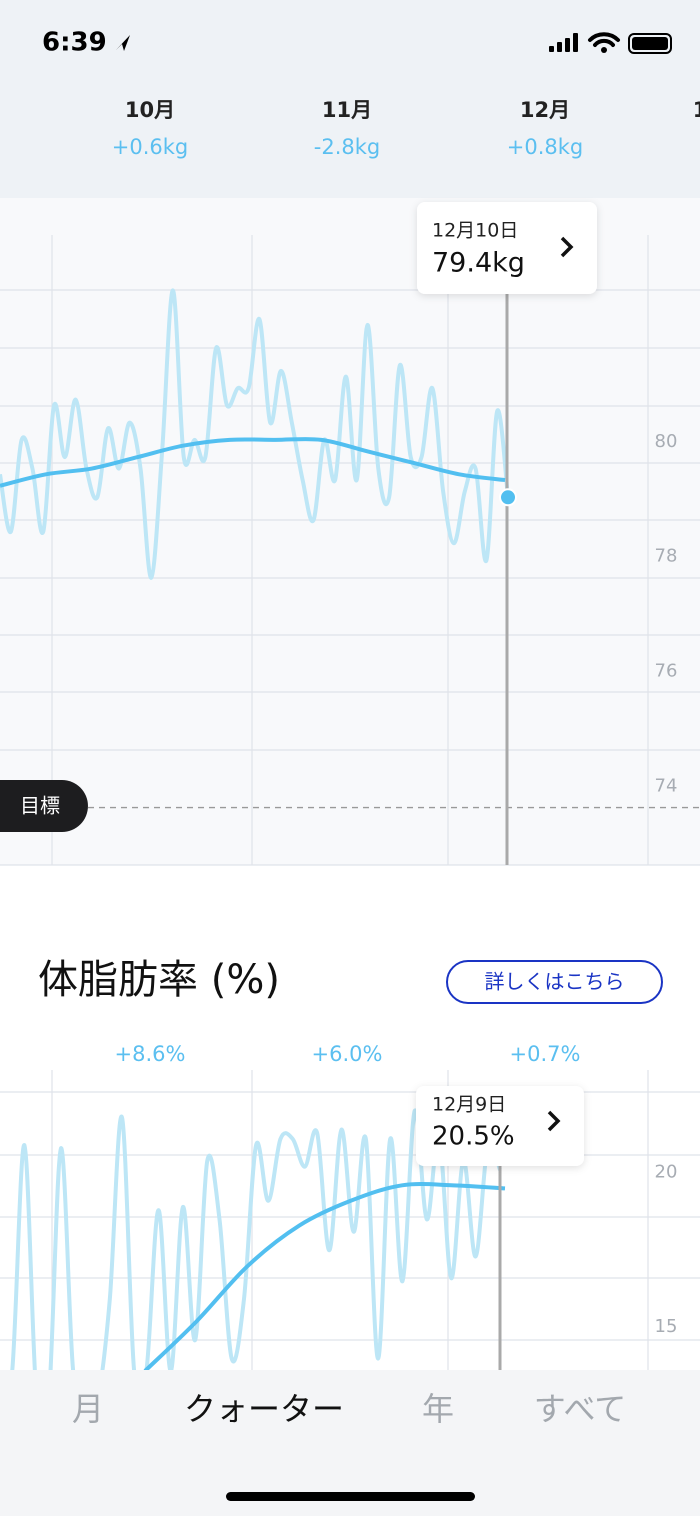 This screenshot has width=700, height=1516. Describe the element at coordinates (545, 147) in the screenshot. I see `month-delta: +0.8kg` at that location.